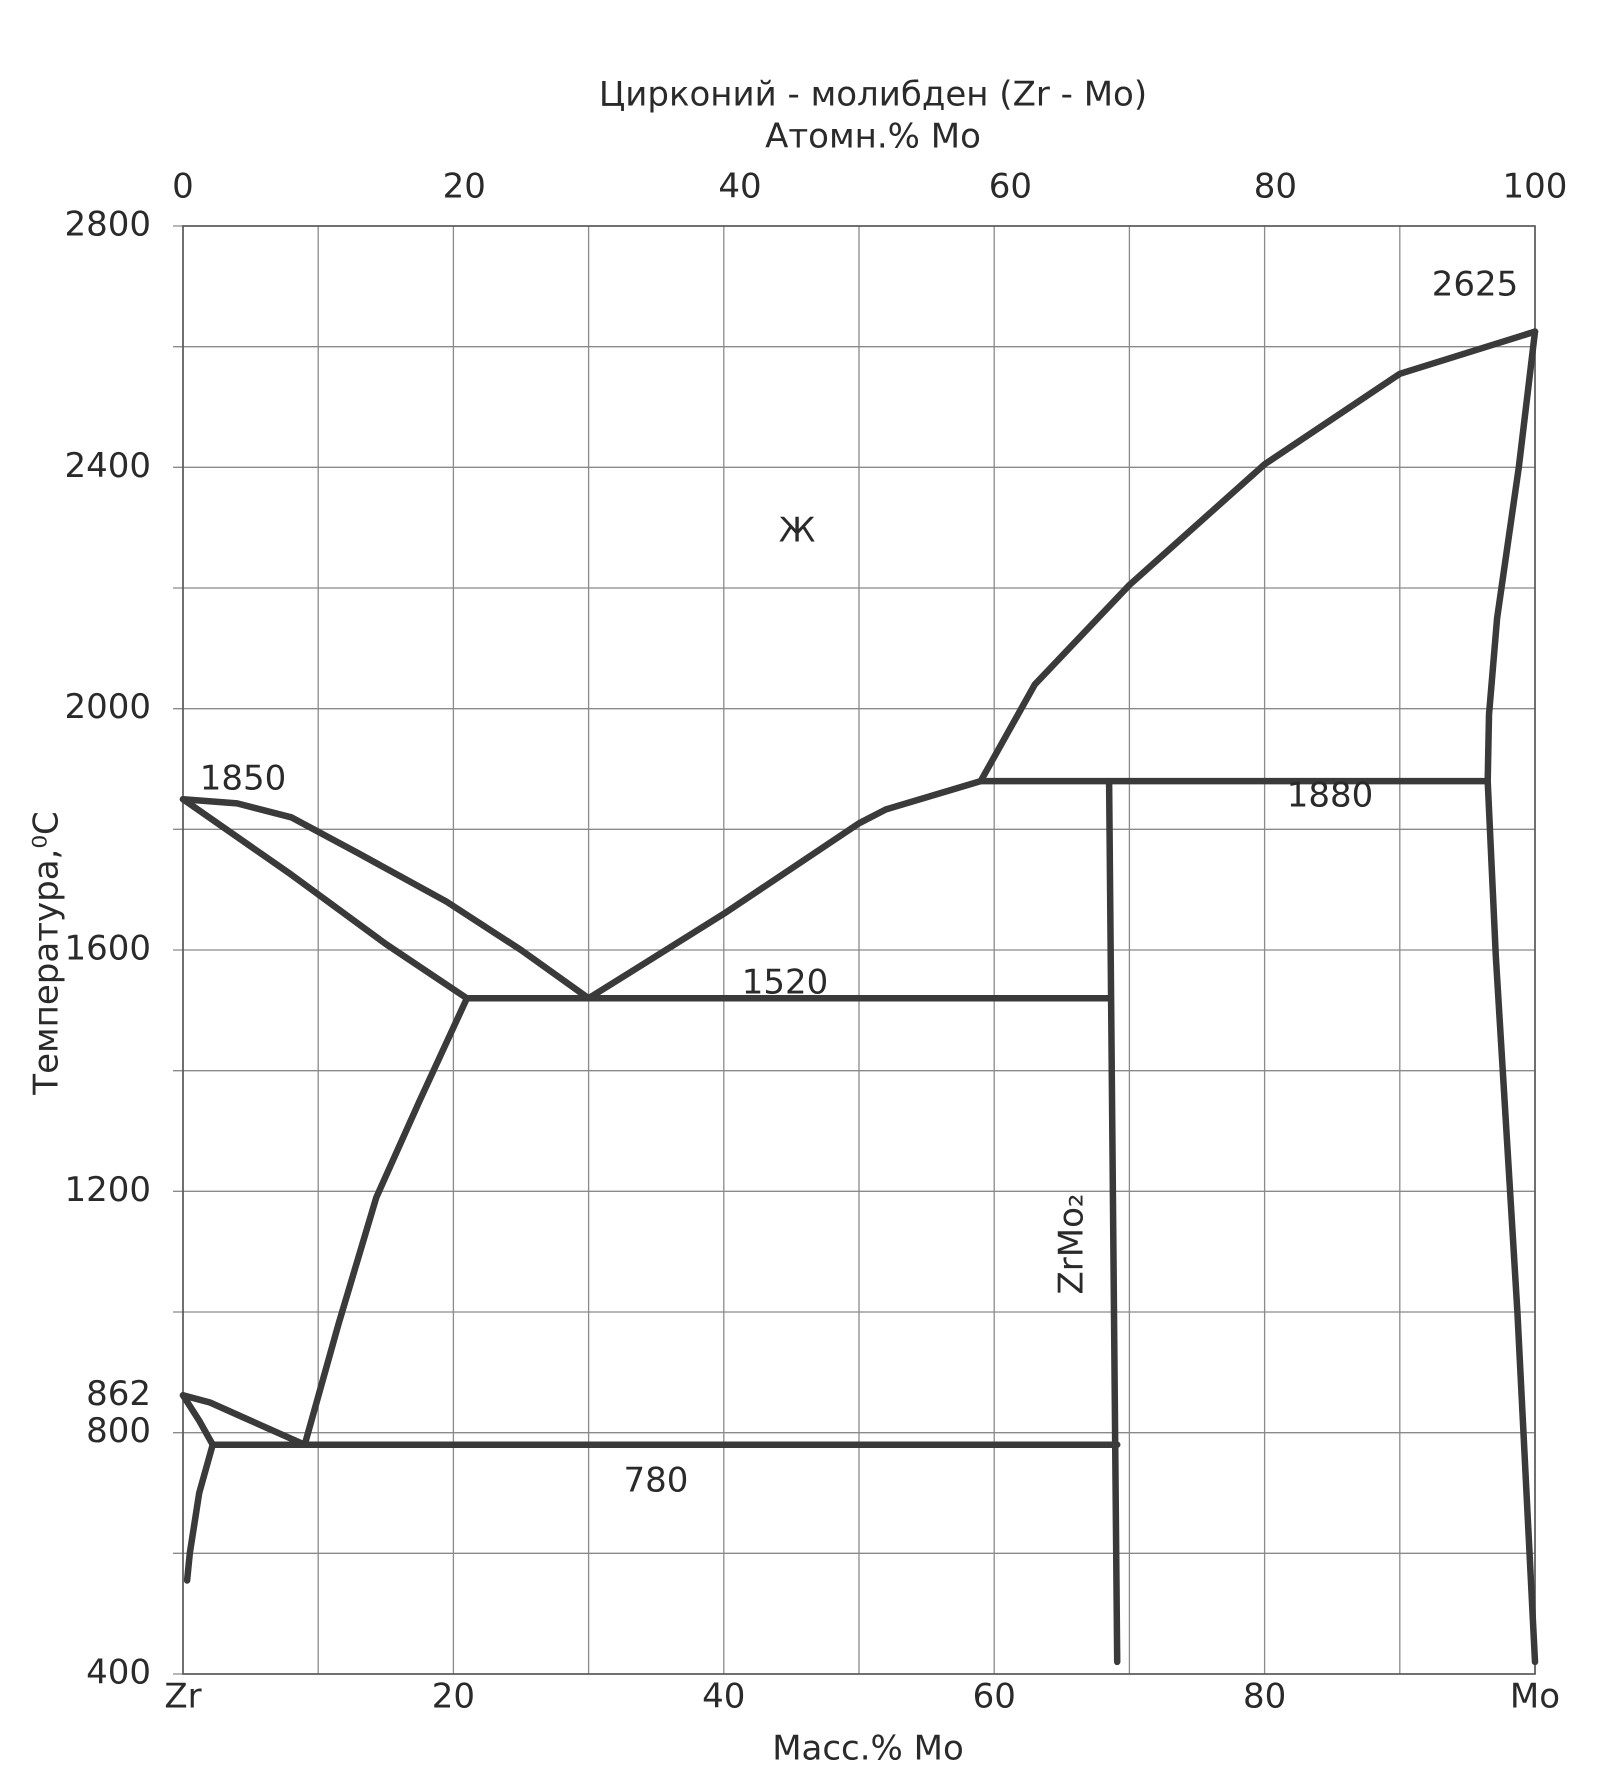 Image resolution: width=1614 pixels, height=1792 pixels. Describe the element at coordinates (453, 1697) in the screenshot. I see `x-tick-label: 20` at that location.